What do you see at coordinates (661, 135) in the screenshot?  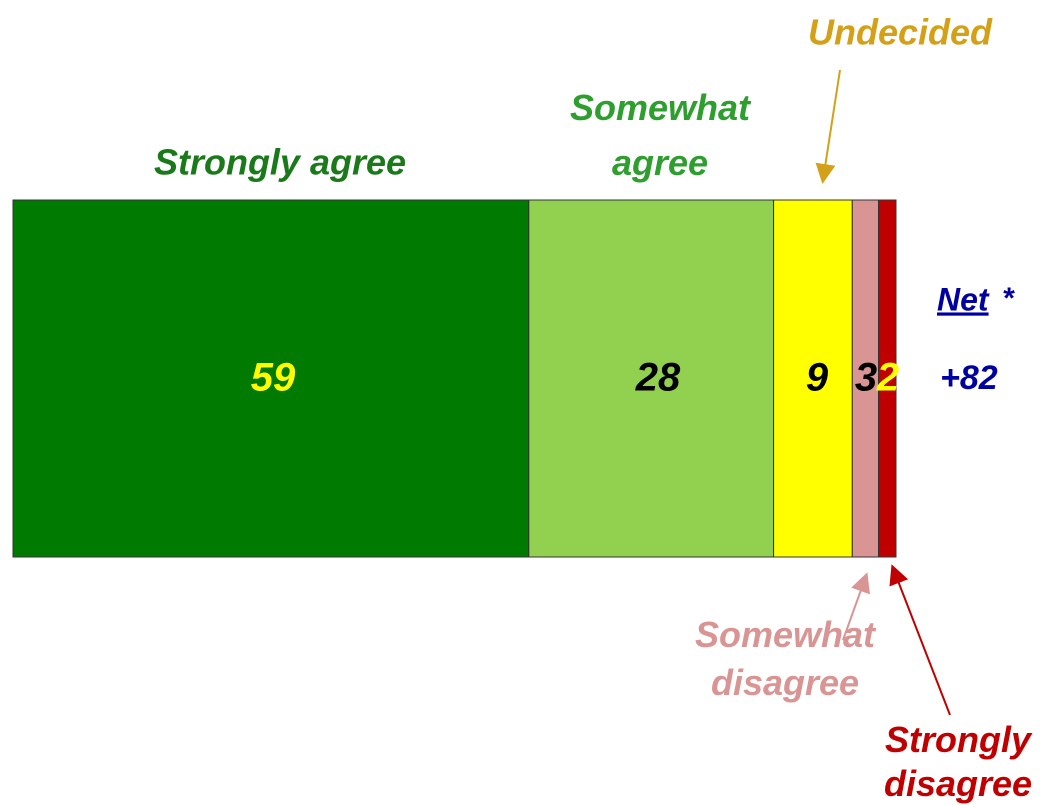 I see `segment-name: Somewhat agree` at bounding box center [661, 135].